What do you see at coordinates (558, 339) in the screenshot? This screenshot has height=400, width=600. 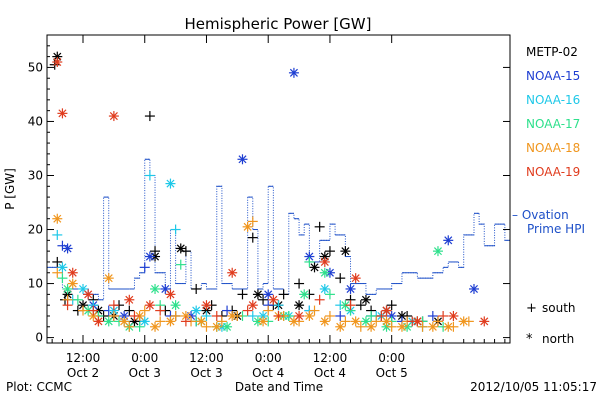 I see `legend-north-label: north` at bounding box center [558, 339].